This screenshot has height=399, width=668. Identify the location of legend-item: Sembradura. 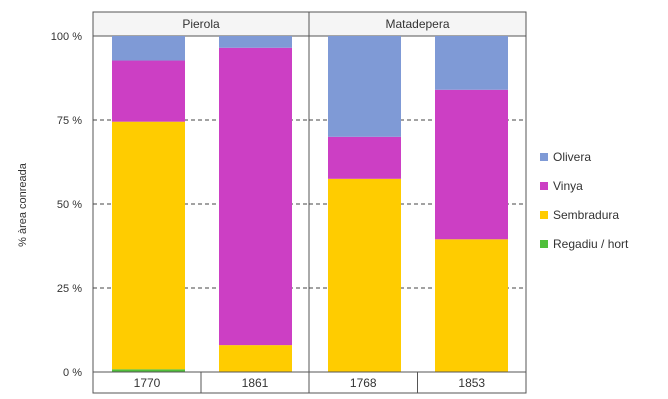
(579, 215).